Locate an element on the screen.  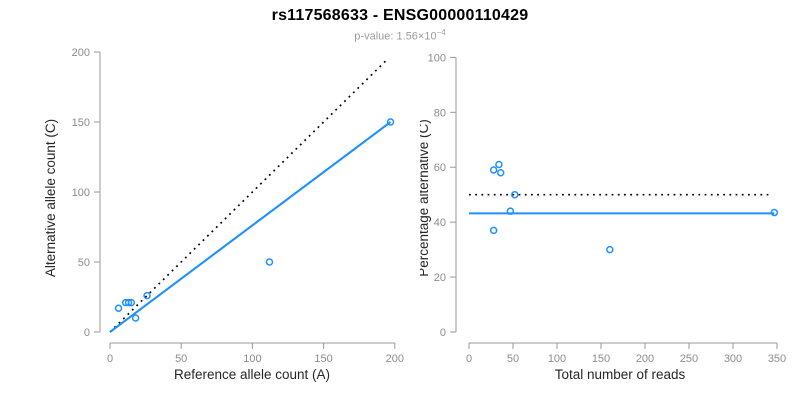
y-tick-label: 20 is located at coordinates (440, 278).